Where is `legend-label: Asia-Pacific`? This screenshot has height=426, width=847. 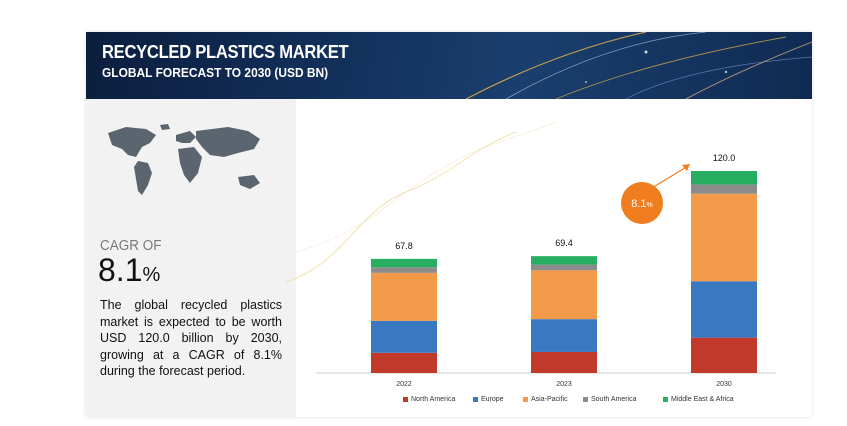
legend-label: Asia-Pacific is located at coordinates (549, 399).